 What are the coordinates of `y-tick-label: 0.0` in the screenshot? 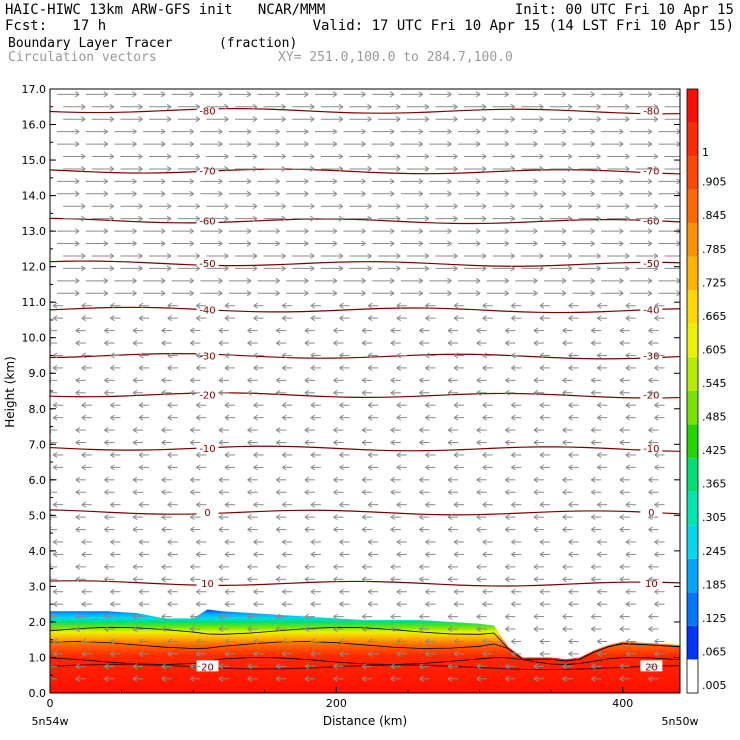 It's located at (38, 693).